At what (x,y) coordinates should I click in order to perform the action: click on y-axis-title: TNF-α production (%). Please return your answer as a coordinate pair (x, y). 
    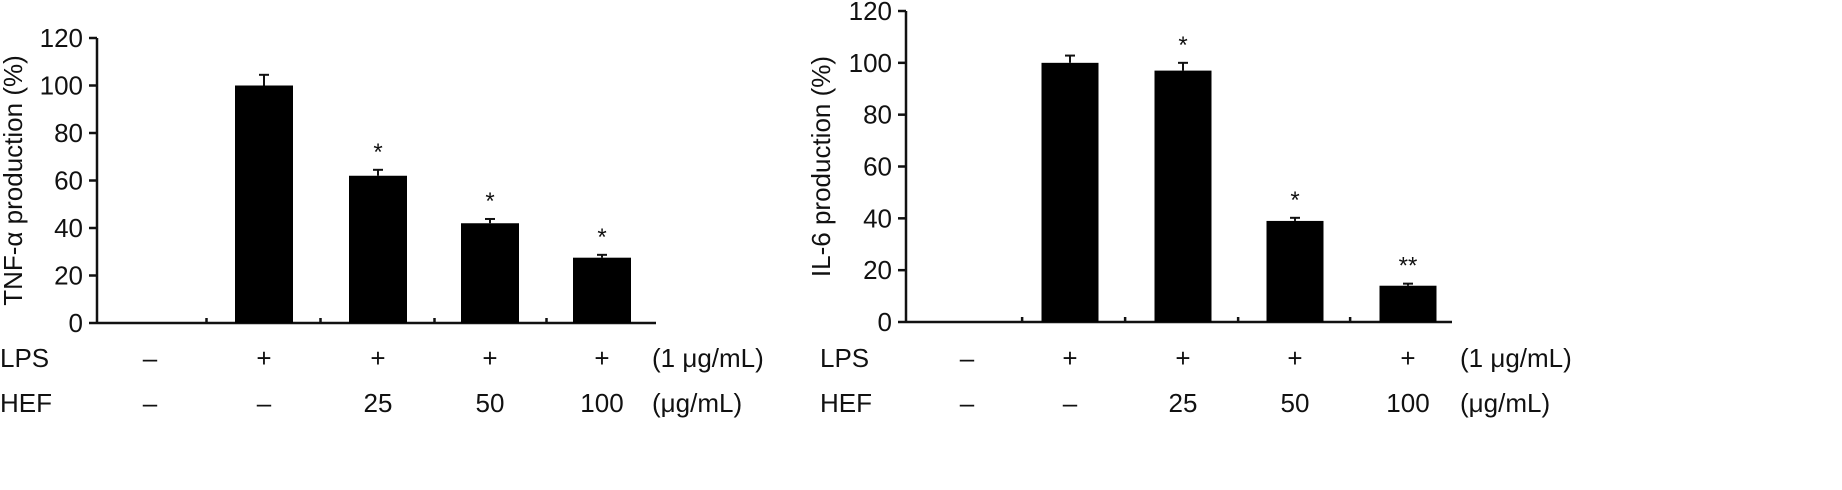
    Looking at the image, I should click on (14, 180).